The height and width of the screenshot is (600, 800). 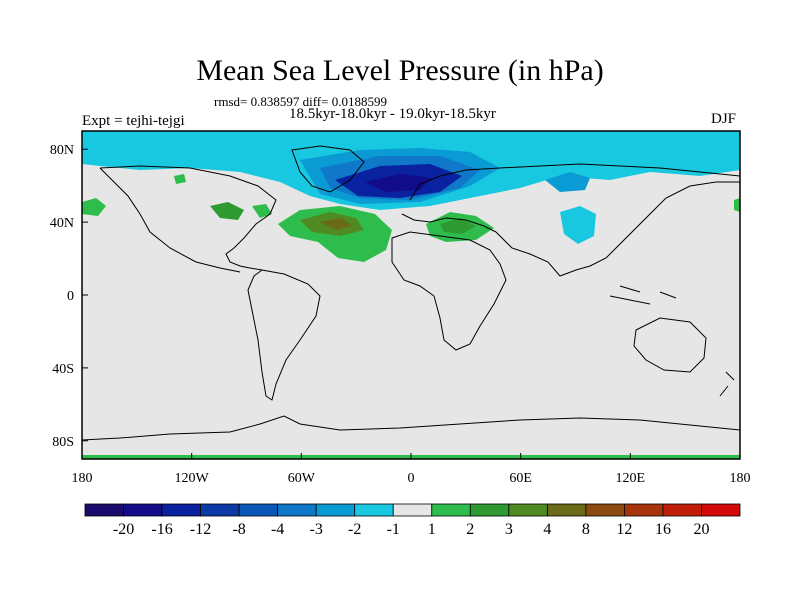 What do you see at coordinates (393, 529) in the screenshot?
I see `colorbar-level-label: -1` at bounding box center [393, 529].